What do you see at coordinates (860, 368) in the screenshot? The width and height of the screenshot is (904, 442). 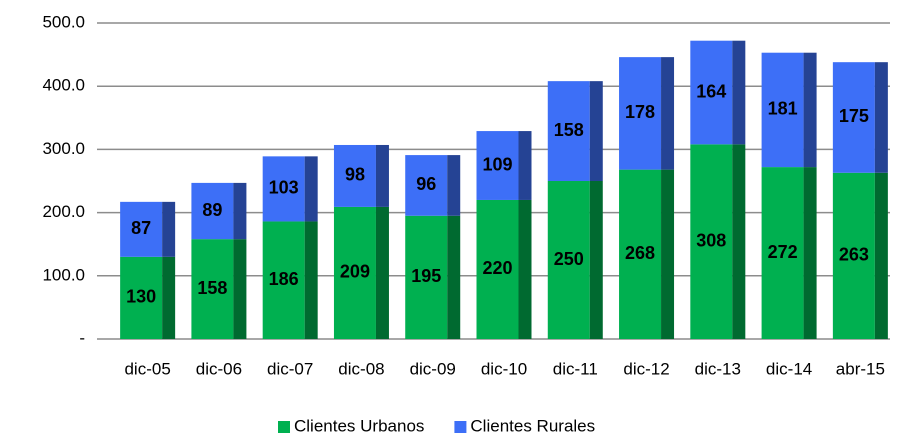 I see `x-tick-label: abr-15` at bounding box center [860, 368].